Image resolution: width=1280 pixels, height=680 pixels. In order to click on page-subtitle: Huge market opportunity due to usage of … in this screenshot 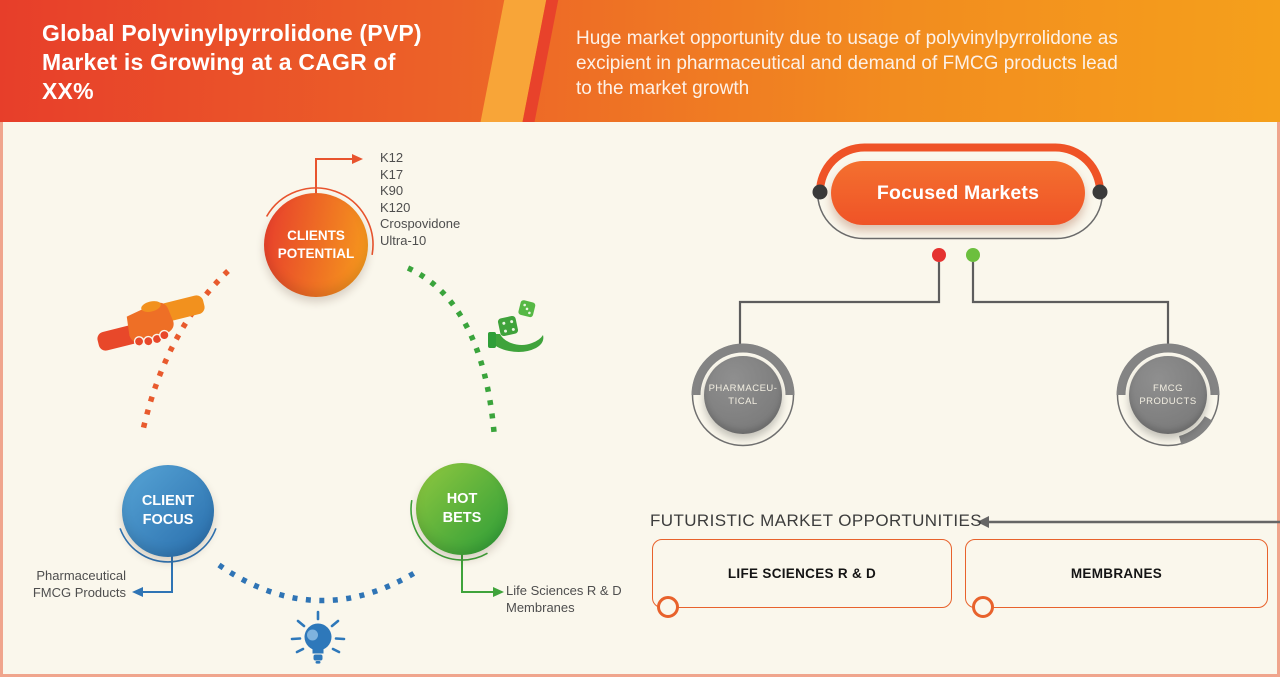, I will do `click(847, 63)`.